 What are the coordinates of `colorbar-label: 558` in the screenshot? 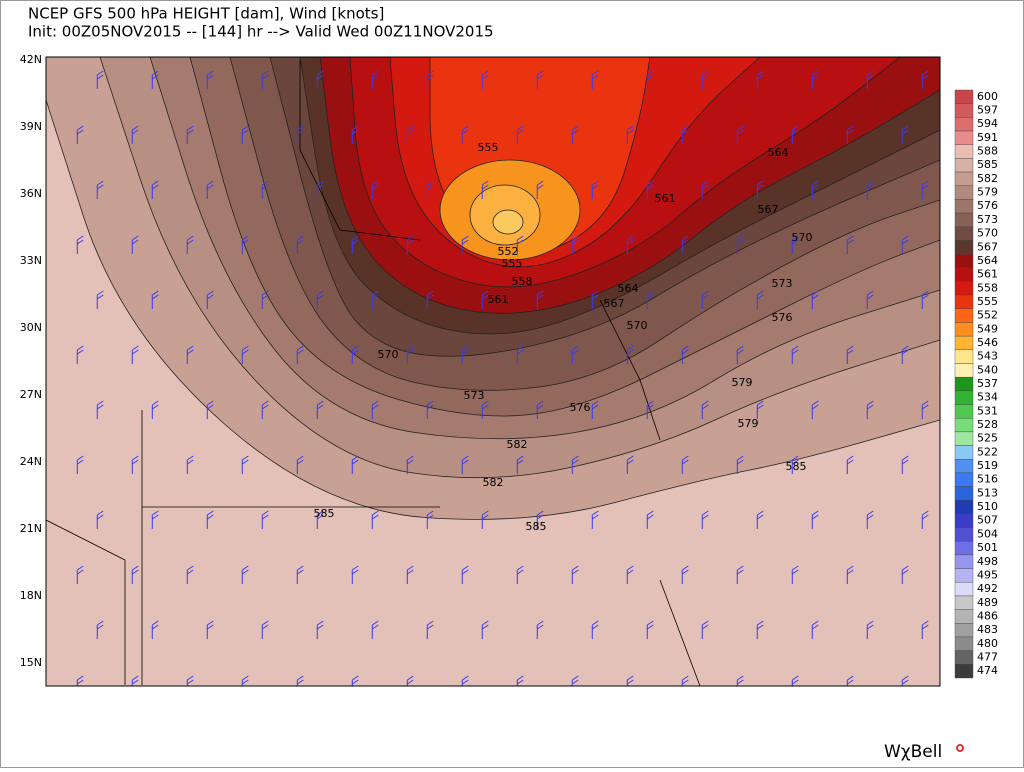 It's located at (987, 287).